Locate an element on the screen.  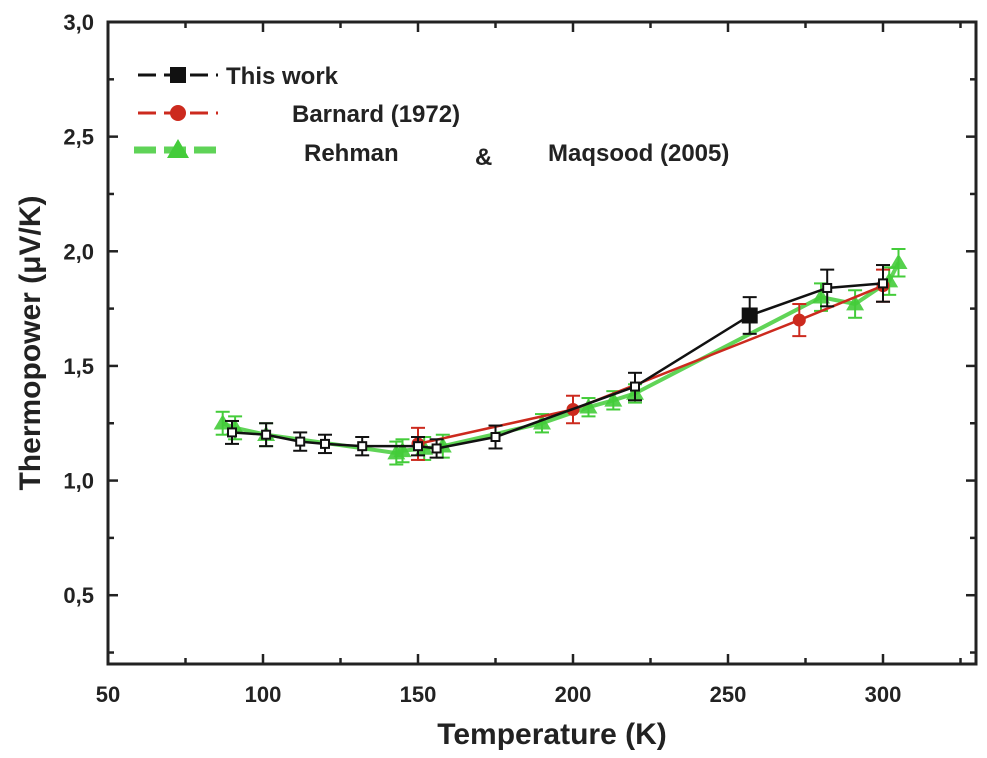
legend-label-maqsood: Maqsood (2005) is located at coordinates (638, 153).